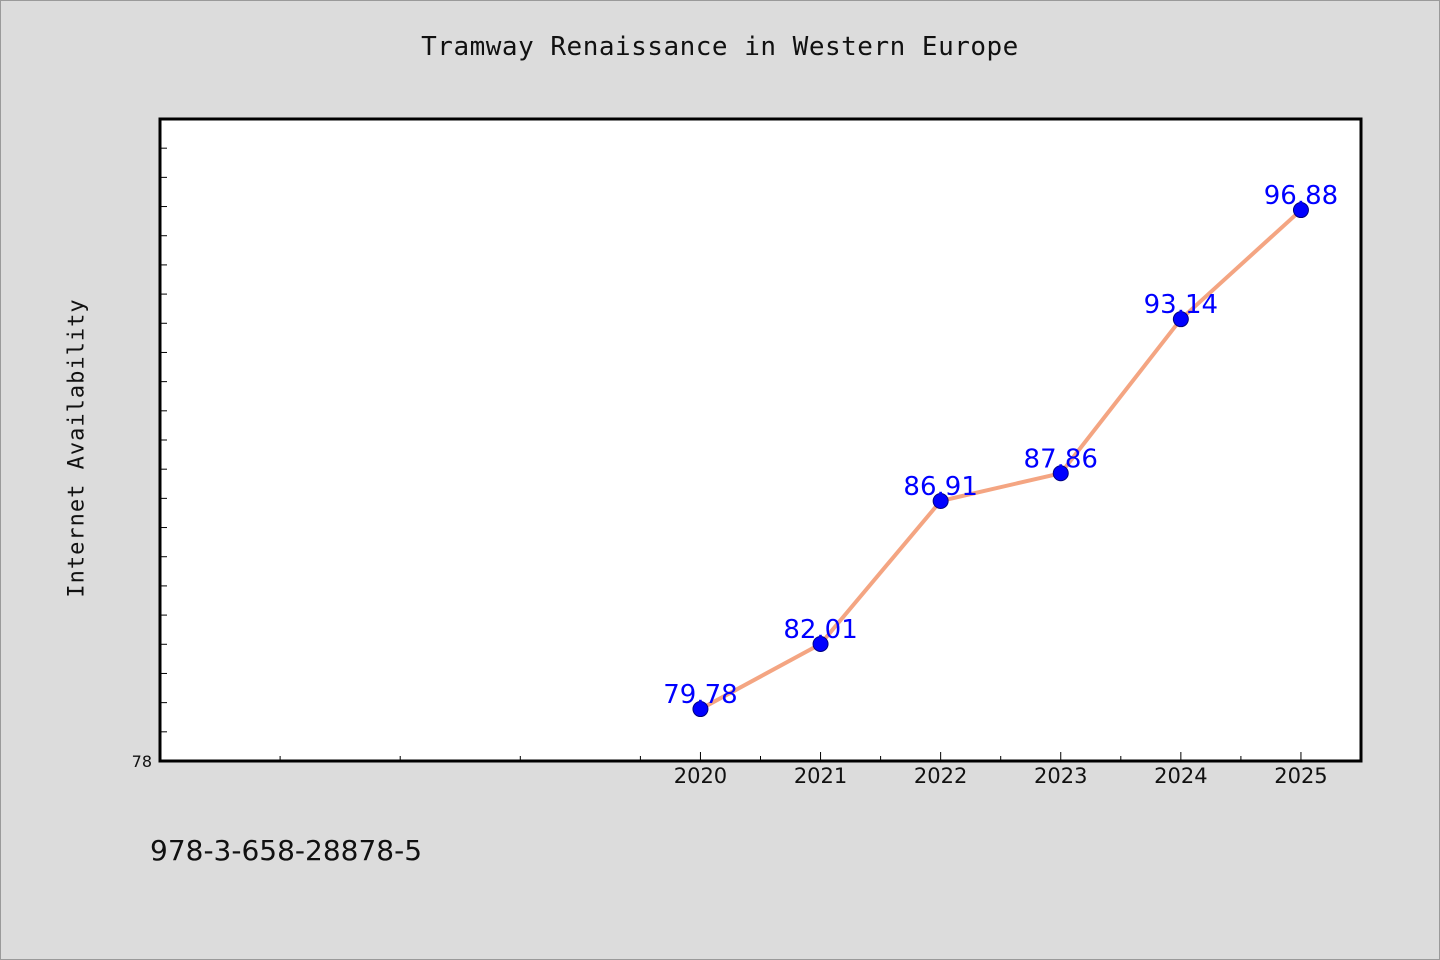 This screenshot has width=1440, height=960. What do you see at coordinates (286, 850) in the screenshot?
I see `isbn-text: 978-3-658-28878-5` at bounding box center [286, 850].